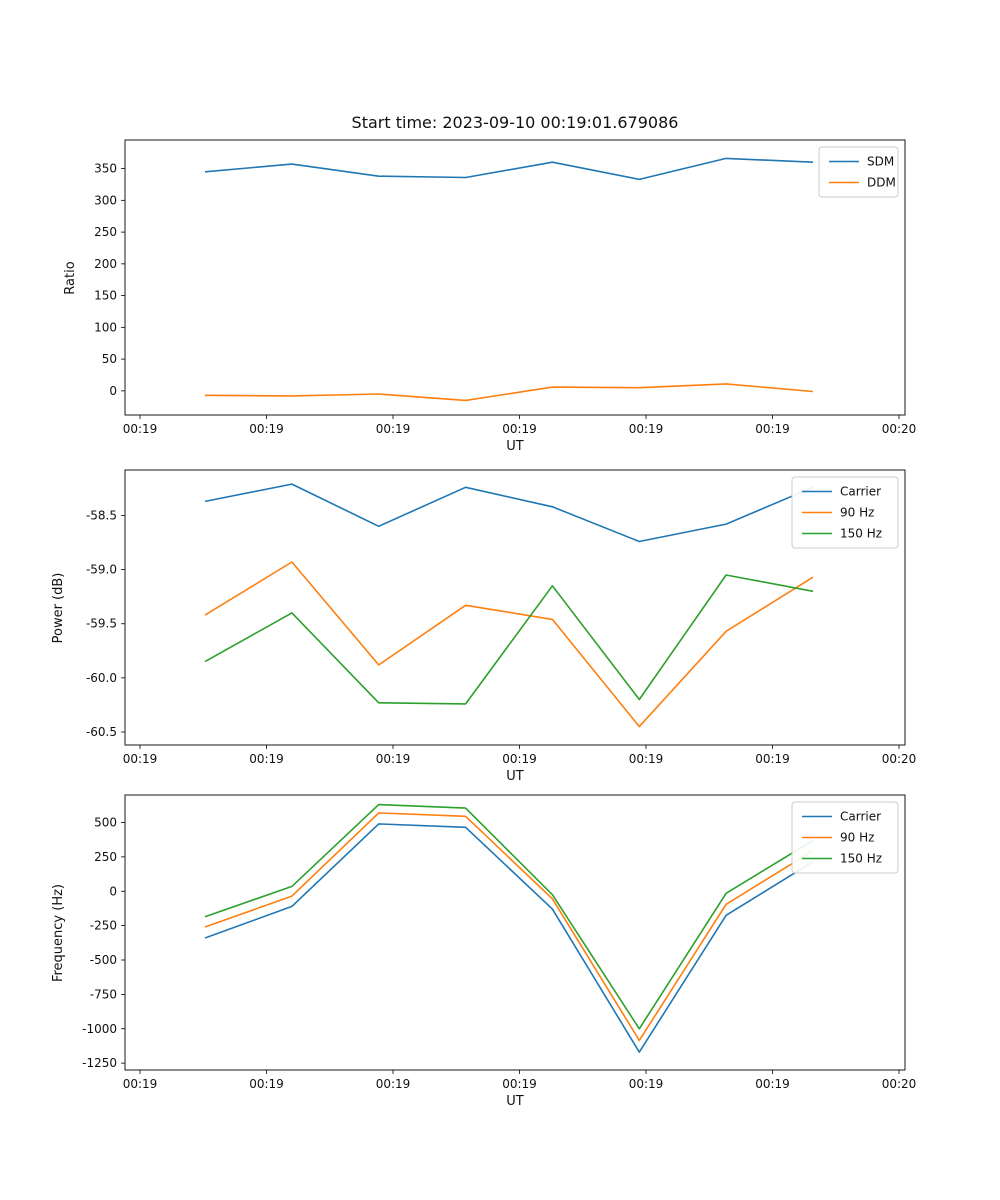 The height and width of the screenshot is (1200, 1000). I want to click on y-tick-label: -750, so click(103, 994).